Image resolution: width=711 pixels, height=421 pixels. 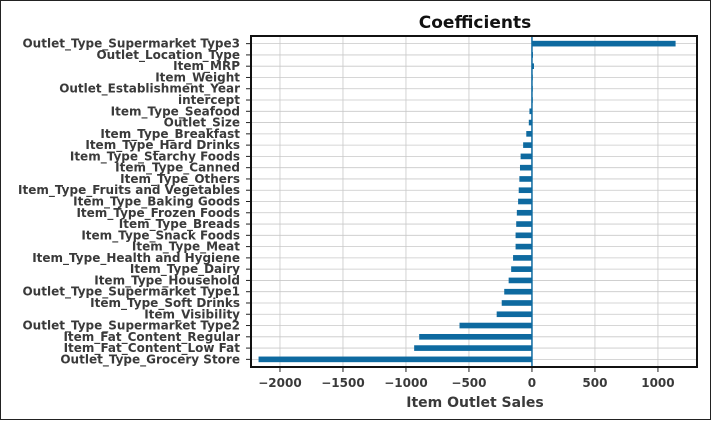 I want to click on y-tick-label: Item_Type_Dairy, so click(x=185, y=269).